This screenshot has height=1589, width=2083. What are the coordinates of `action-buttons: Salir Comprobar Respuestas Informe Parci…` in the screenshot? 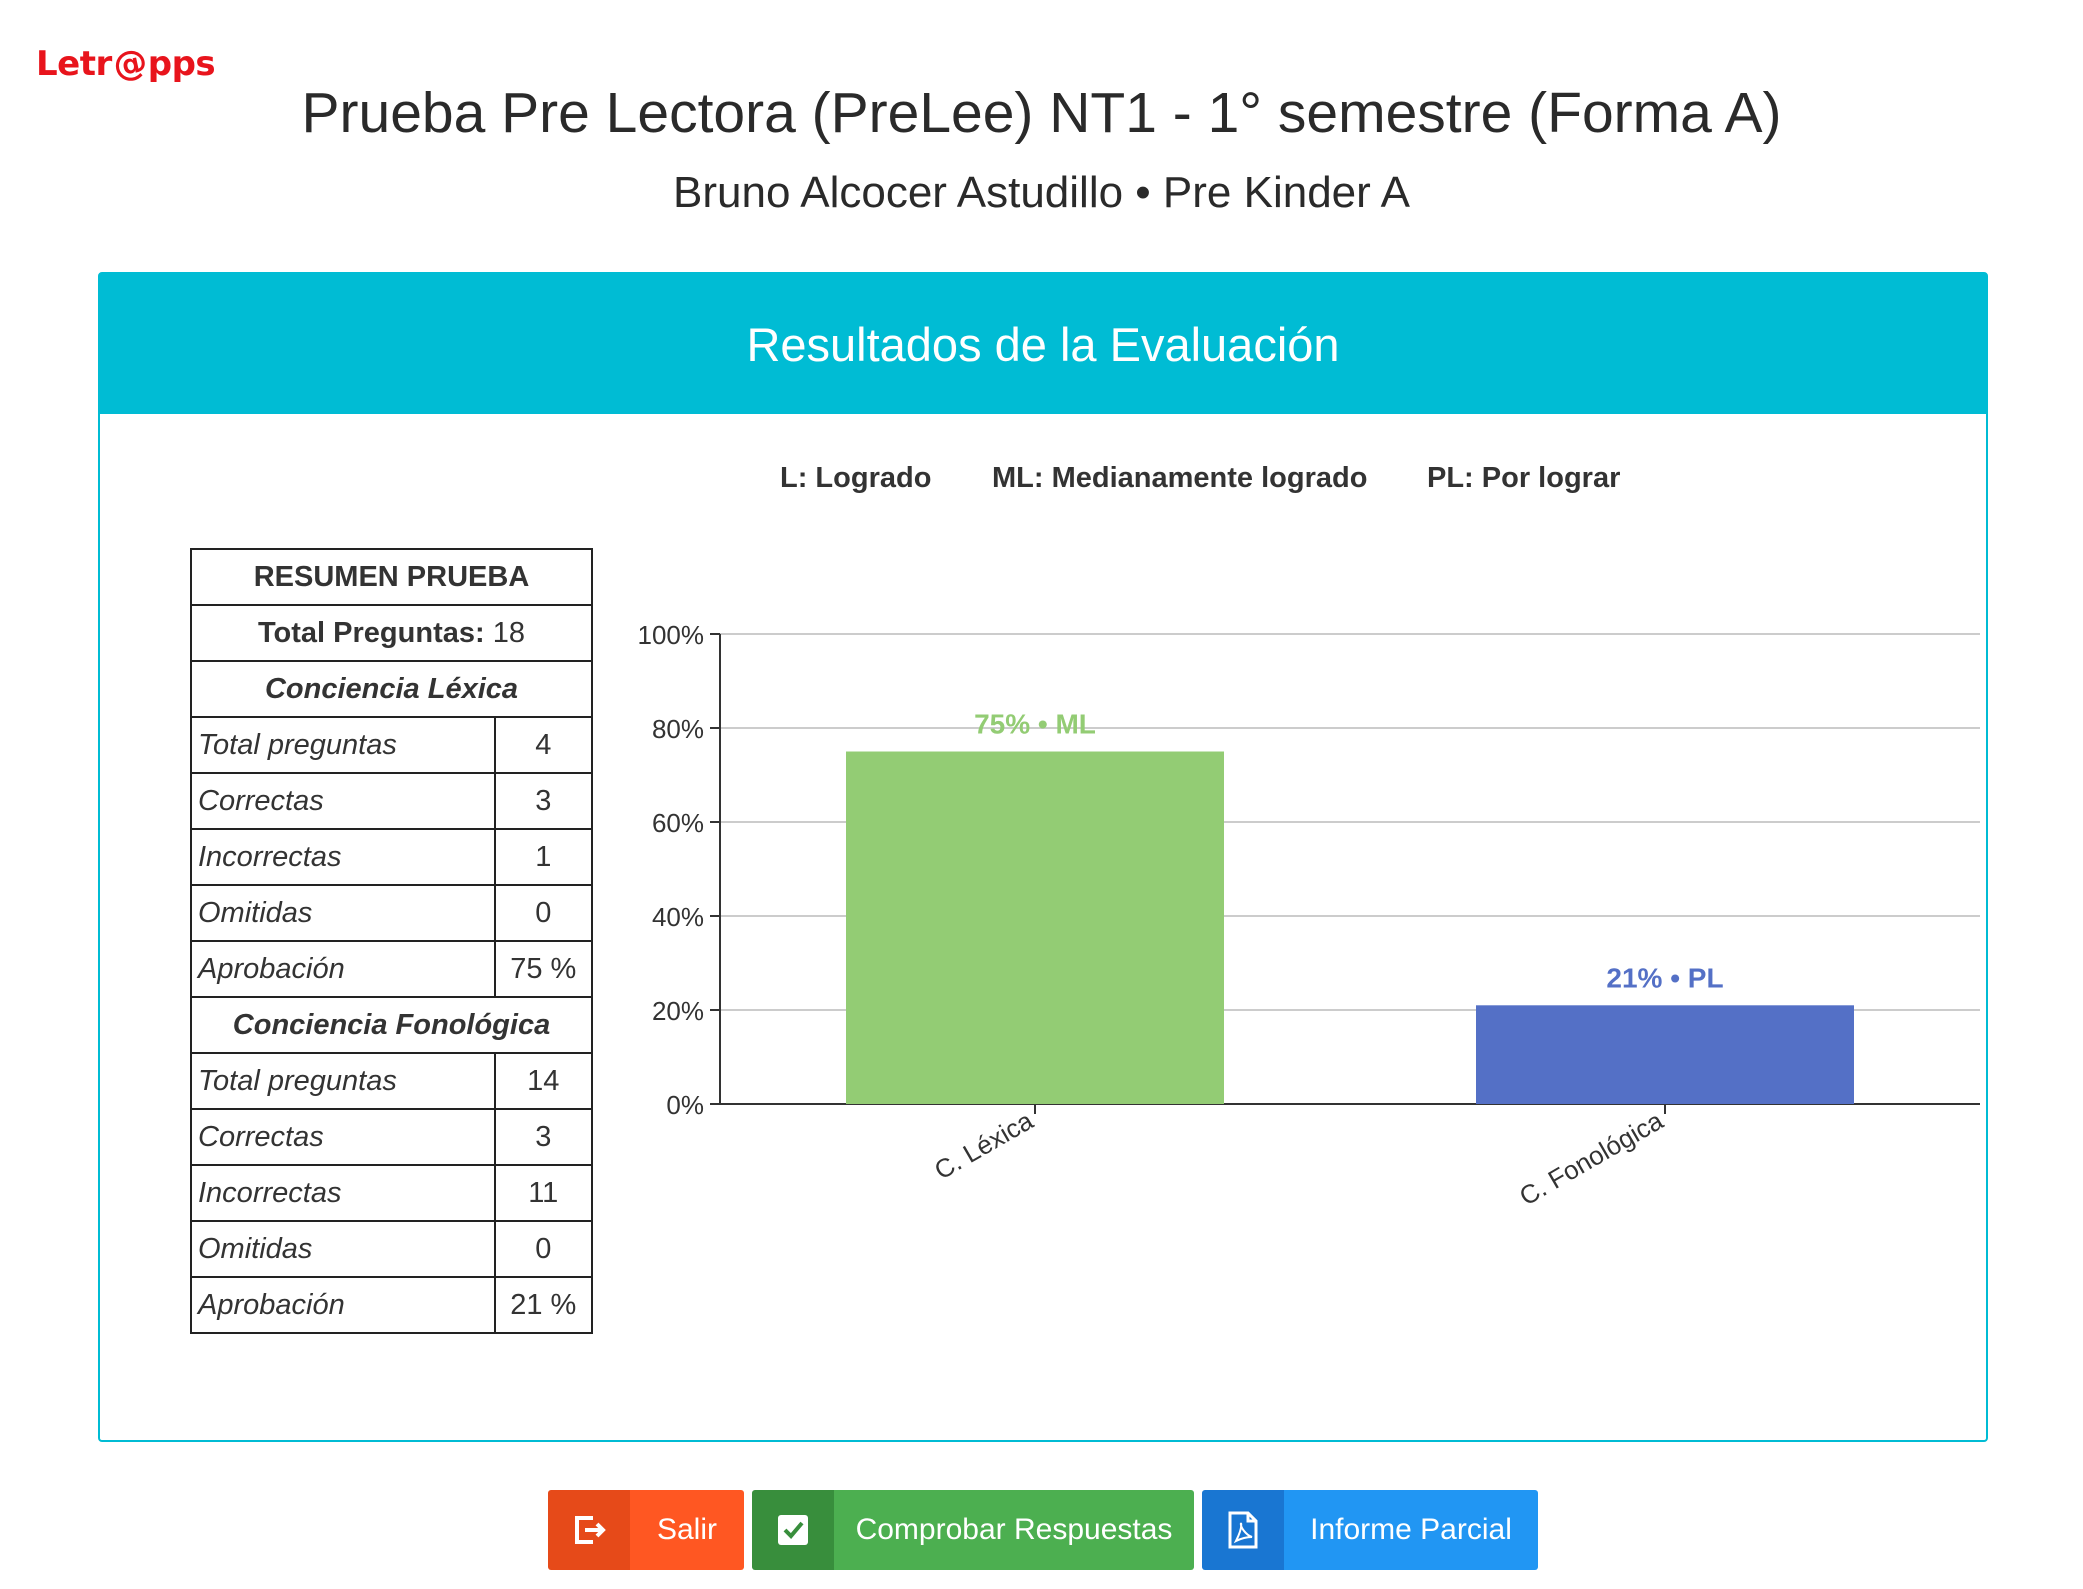 It's located at (1041, 1530).